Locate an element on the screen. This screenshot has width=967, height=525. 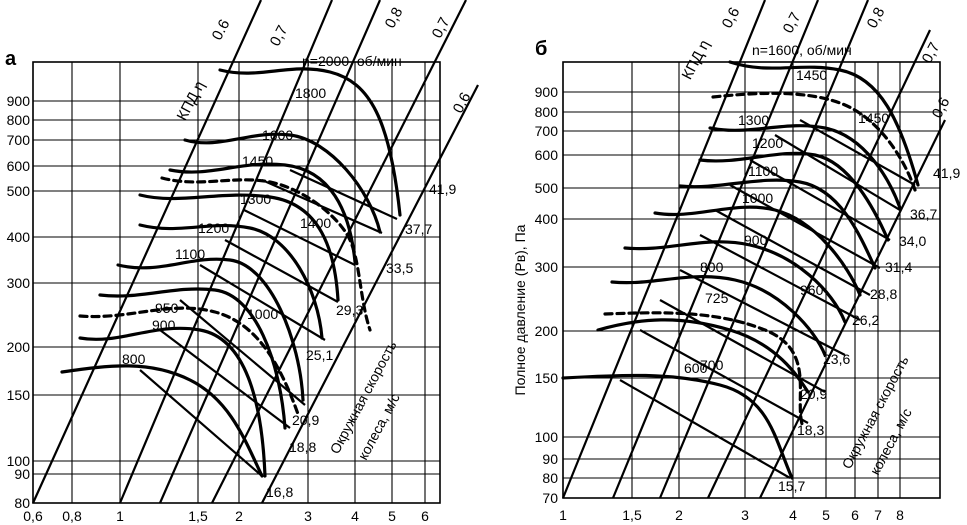
efficiency-title: КПД η is located at coordinates (696, 59).